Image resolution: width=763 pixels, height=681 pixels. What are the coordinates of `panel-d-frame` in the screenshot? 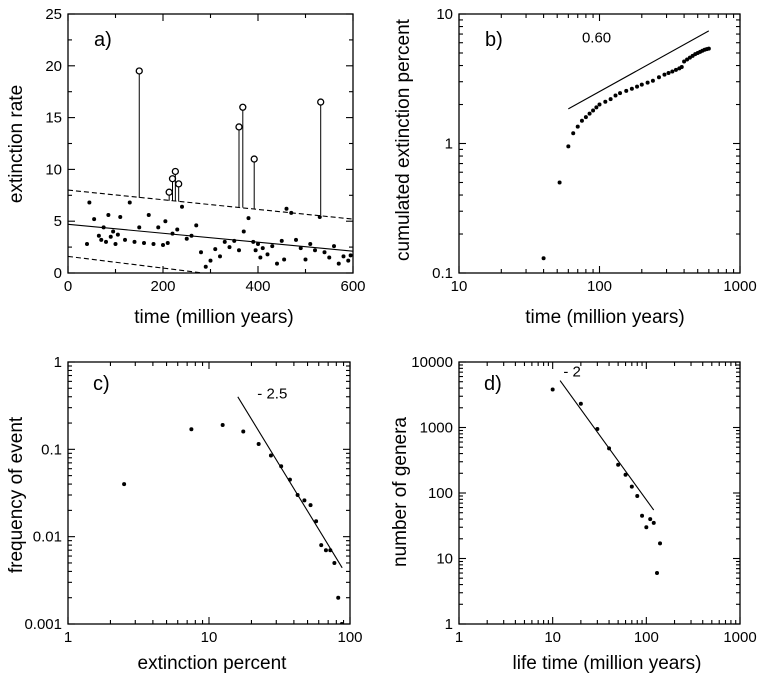 It's located at (599, 493).